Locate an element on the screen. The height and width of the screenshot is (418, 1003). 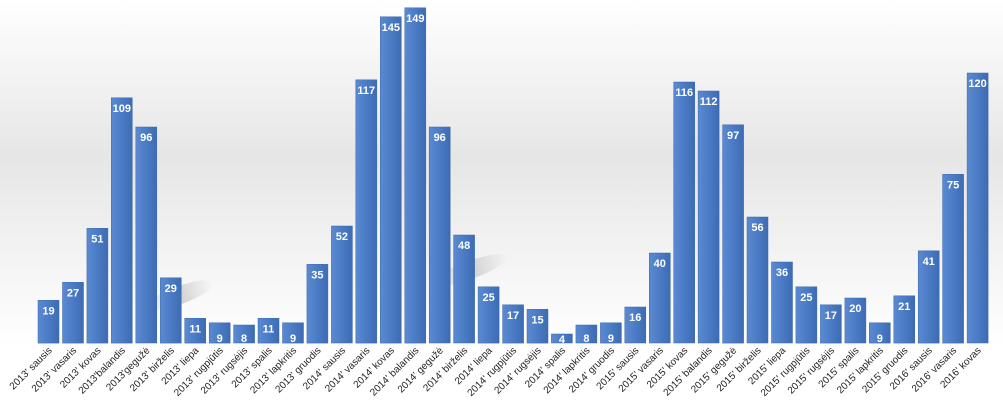
data-label-17: 48 is located at coordinates (464, 246).